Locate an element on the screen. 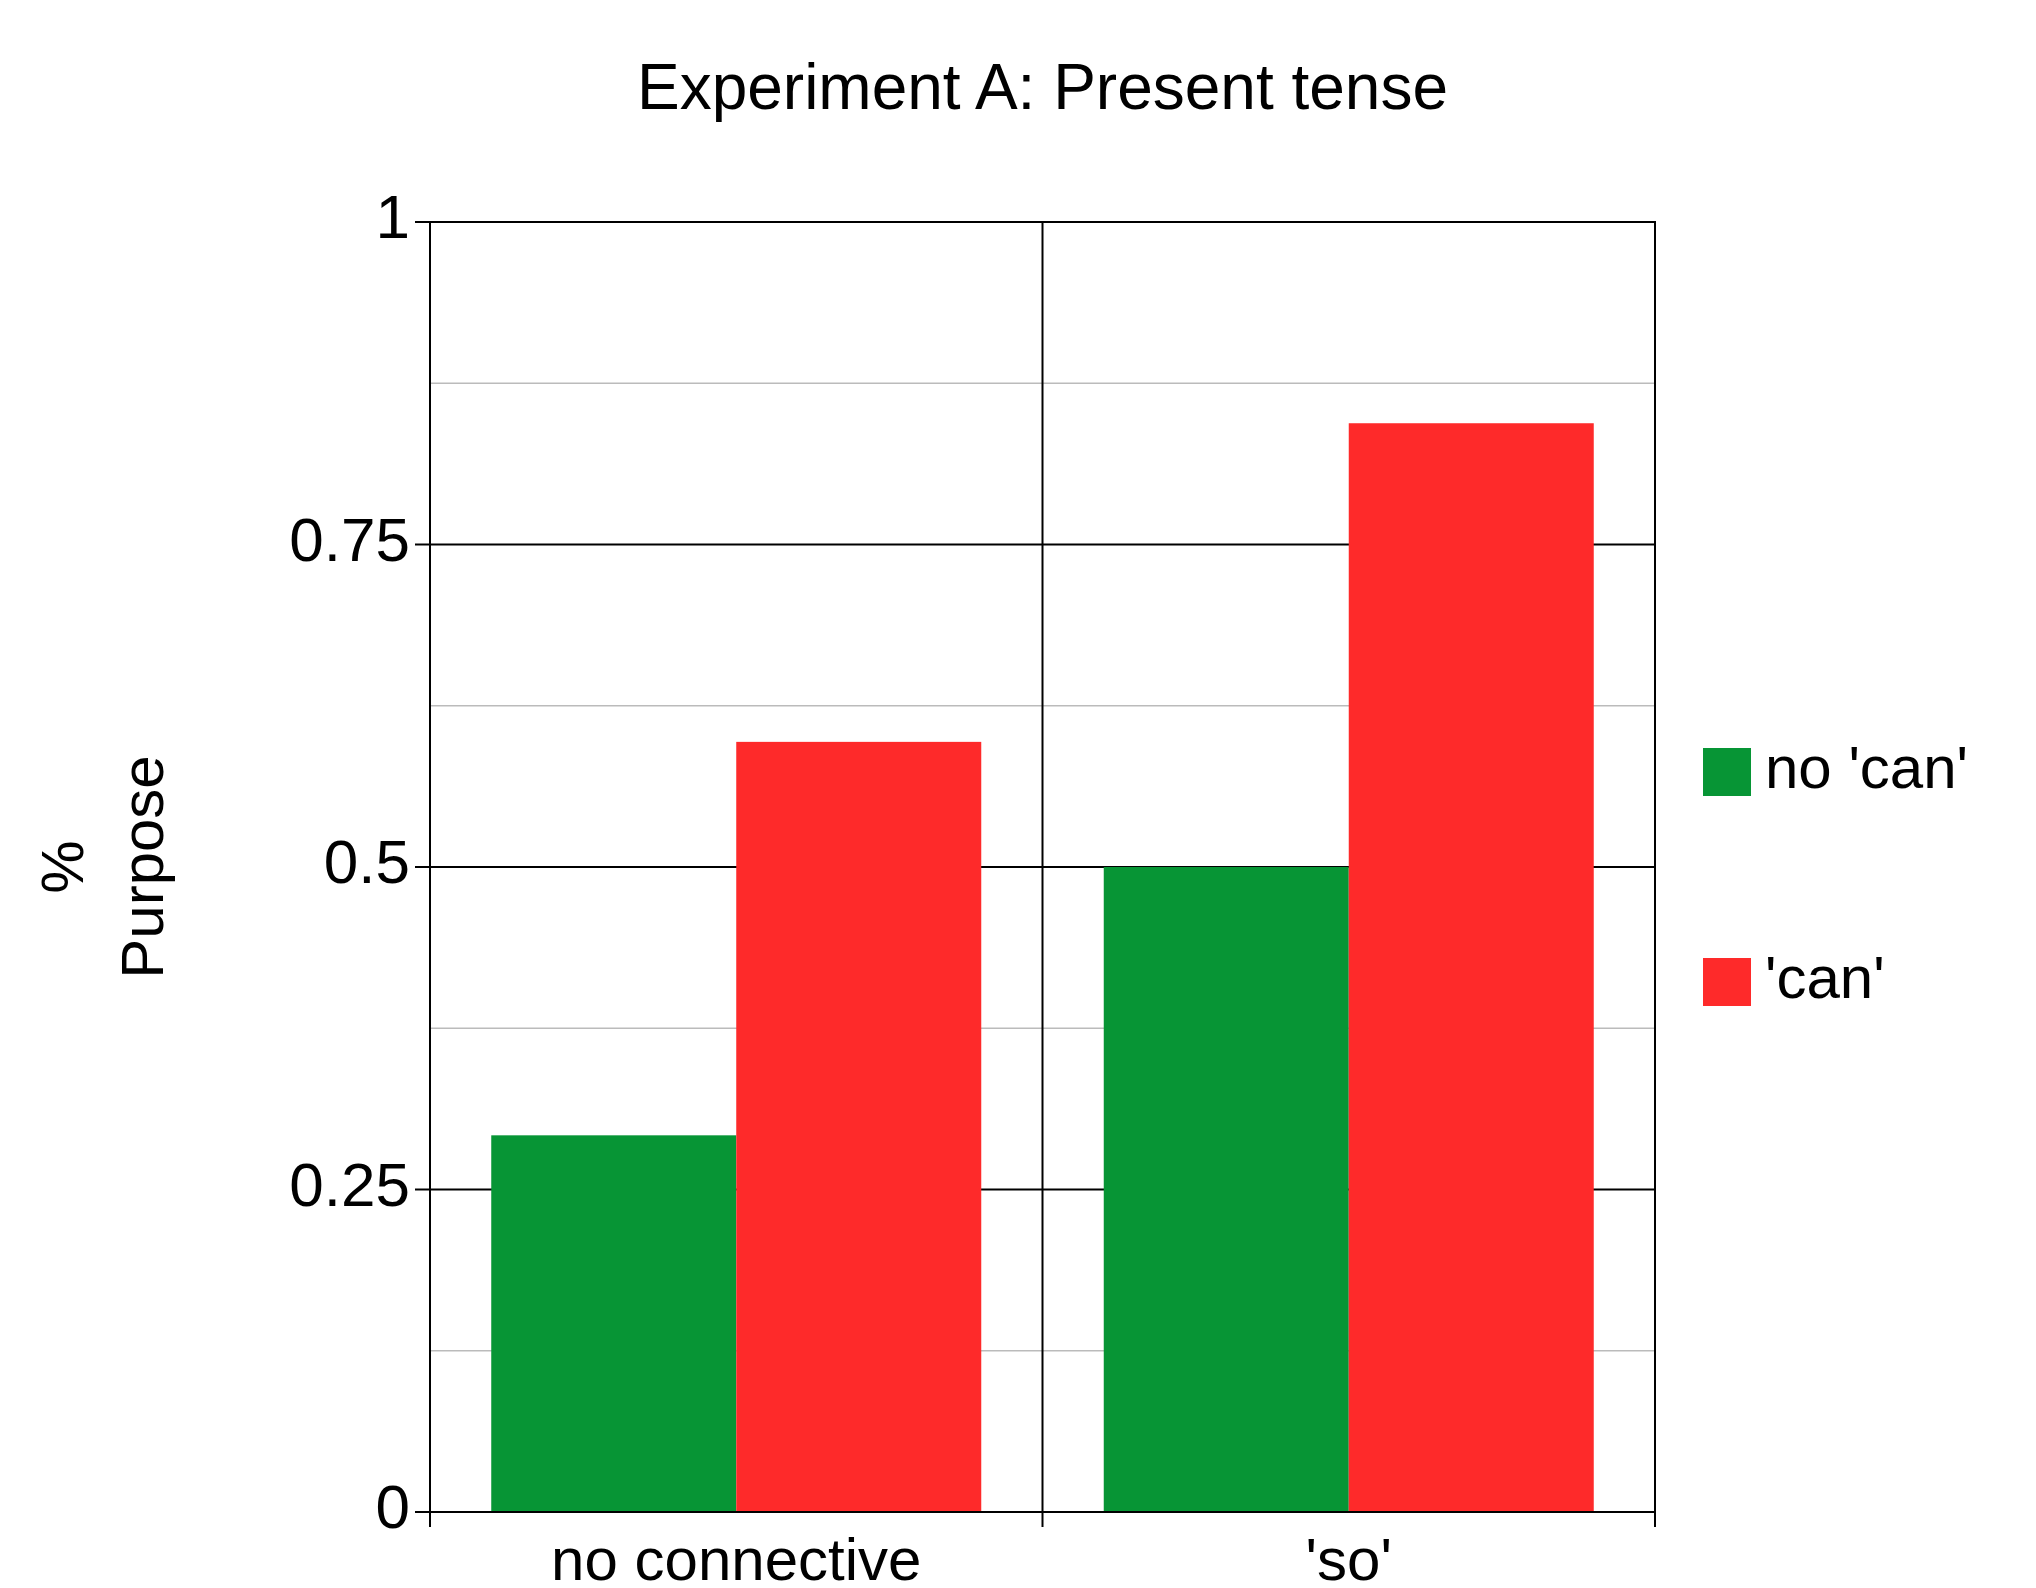 The image size is (2036, 1588). x-tick-label: 'so' is located at coordinates (1348, 1556).